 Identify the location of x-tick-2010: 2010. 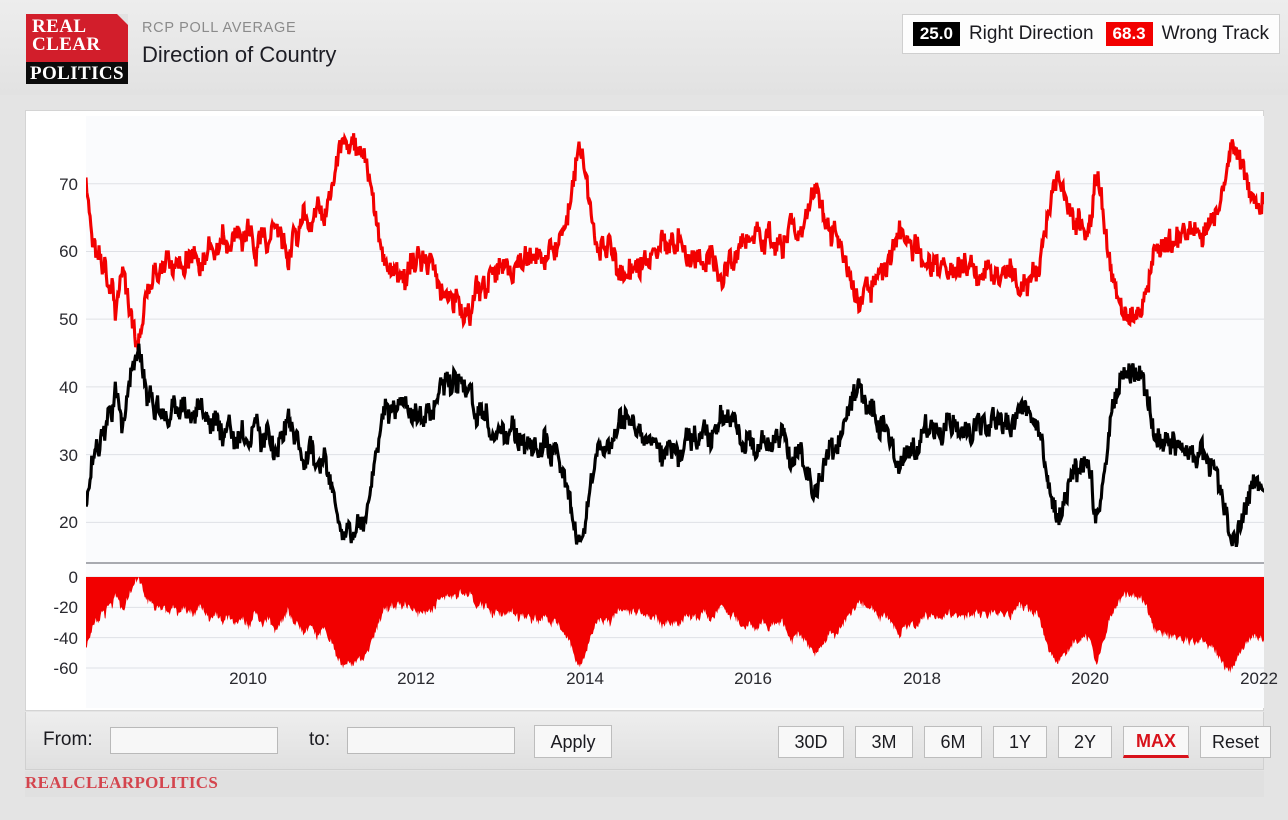
(248, 678).